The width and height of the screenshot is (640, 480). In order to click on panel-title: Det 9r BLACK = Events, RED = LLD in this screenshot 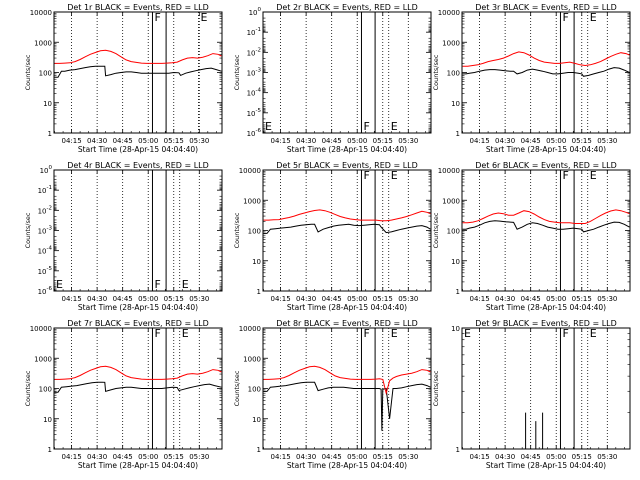, I will do `click(546, 323)`.